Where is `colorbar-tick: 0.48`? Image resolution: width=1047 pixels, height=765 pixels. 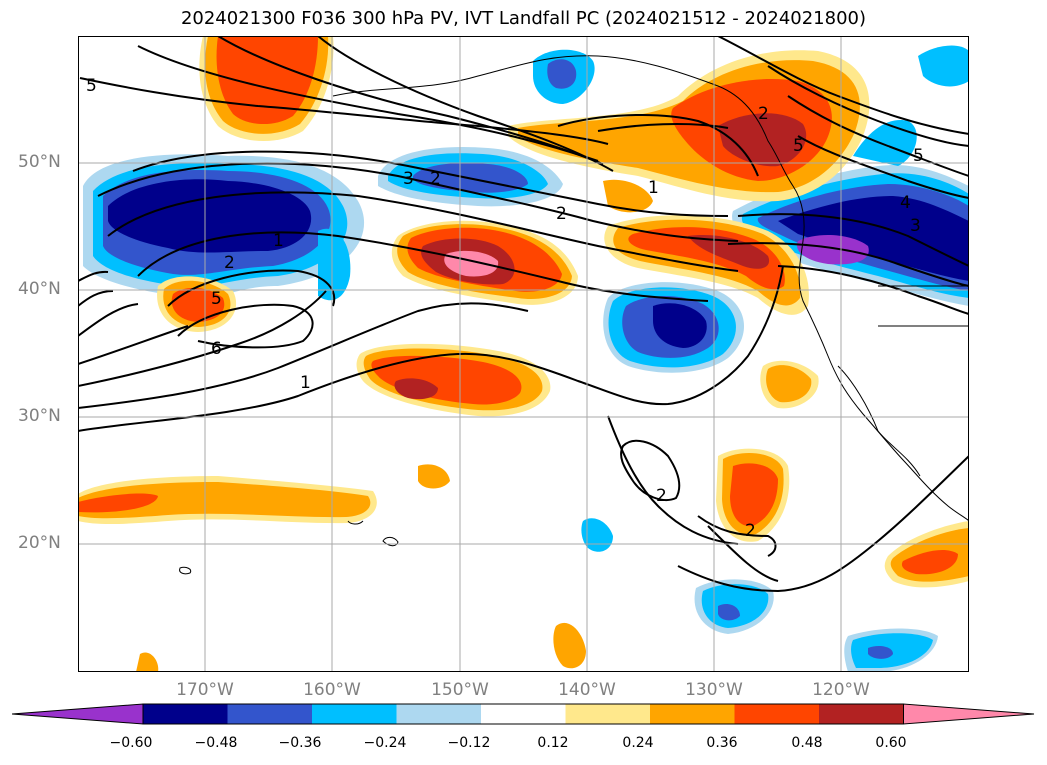 colorbar-tick: 0.48 is located at coordinates (807, 743).